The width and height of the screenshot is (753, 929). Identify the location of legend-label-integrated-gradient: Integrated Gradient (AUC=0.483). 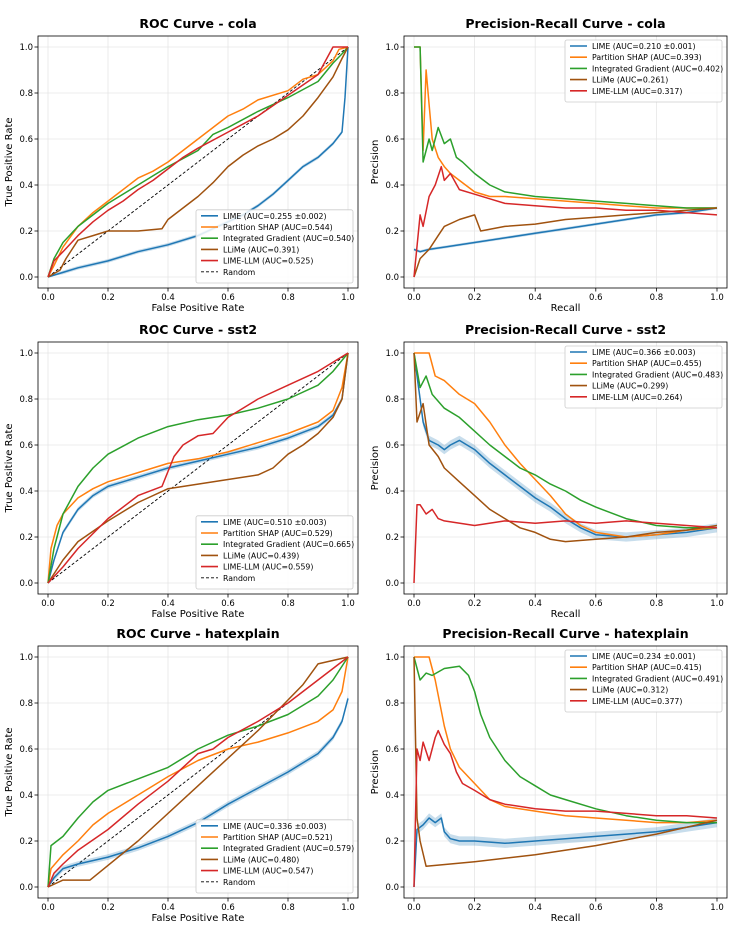
(657, 374).